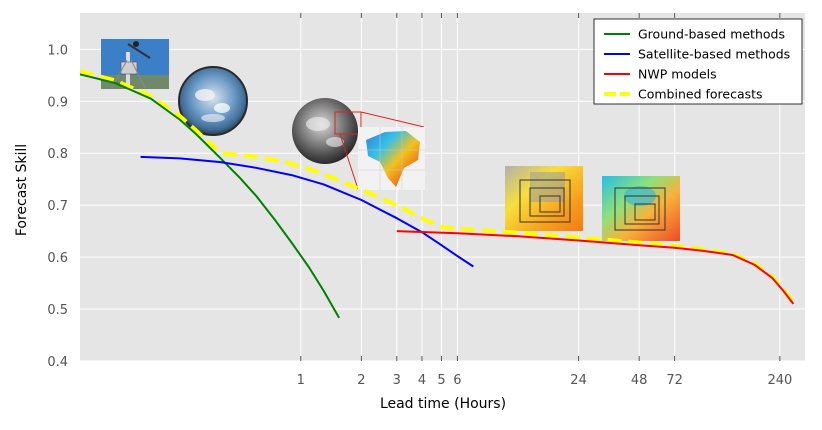 The image size is (822, 430). Describe the element at coordinates (349, 161) in the screenshot. I see `zoom-line-bottom` at that location.